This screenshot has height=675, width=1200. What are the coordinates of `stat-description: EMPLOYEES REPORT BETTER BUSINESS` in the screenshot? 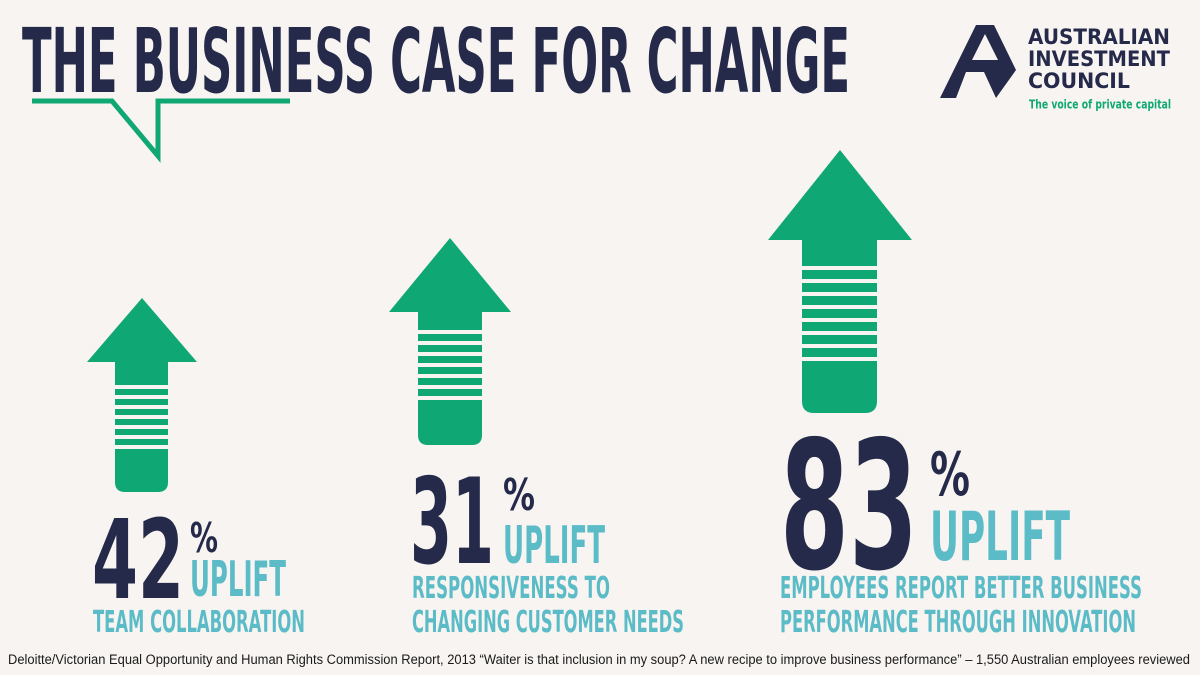 It's located at (961, 588).